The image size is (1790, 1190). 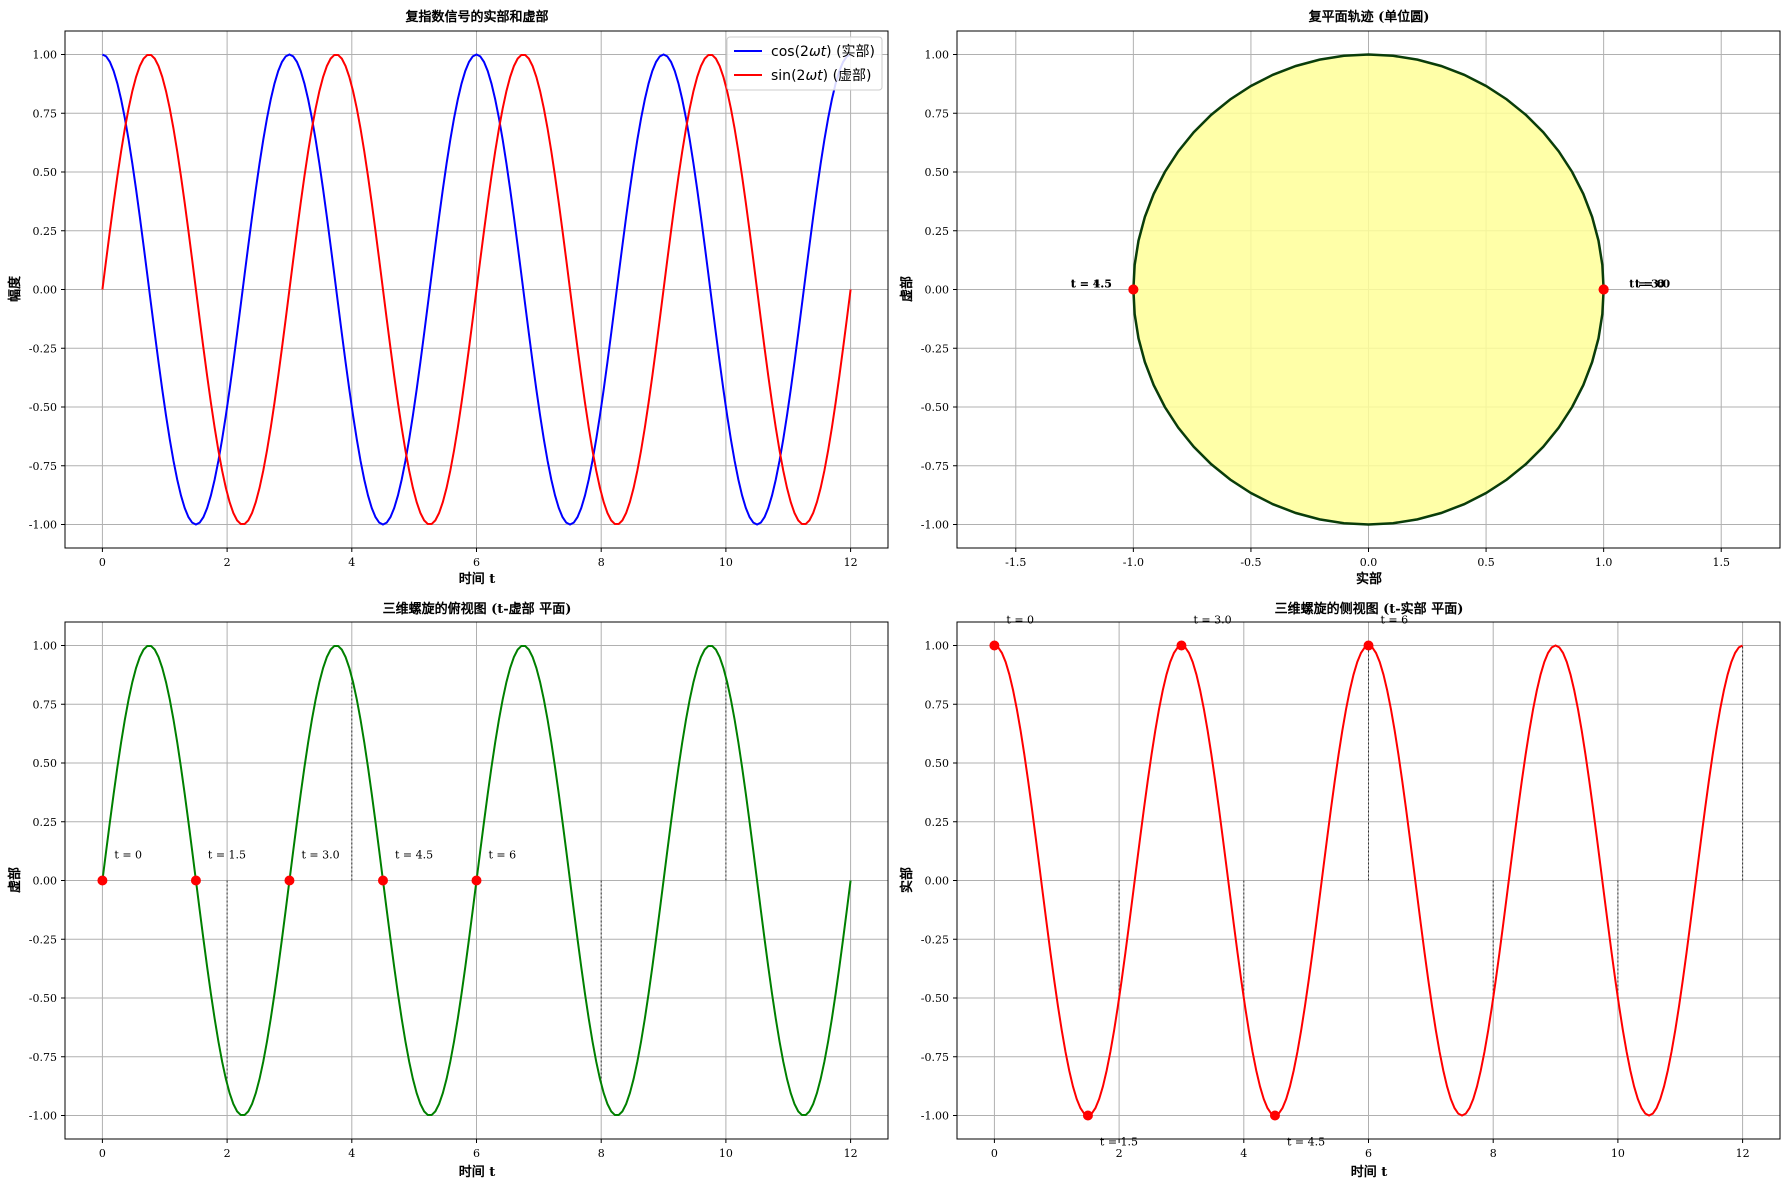 I want to click on panel-title: 复平面轨迹 (单位圆), so click(x=1369, y=17).